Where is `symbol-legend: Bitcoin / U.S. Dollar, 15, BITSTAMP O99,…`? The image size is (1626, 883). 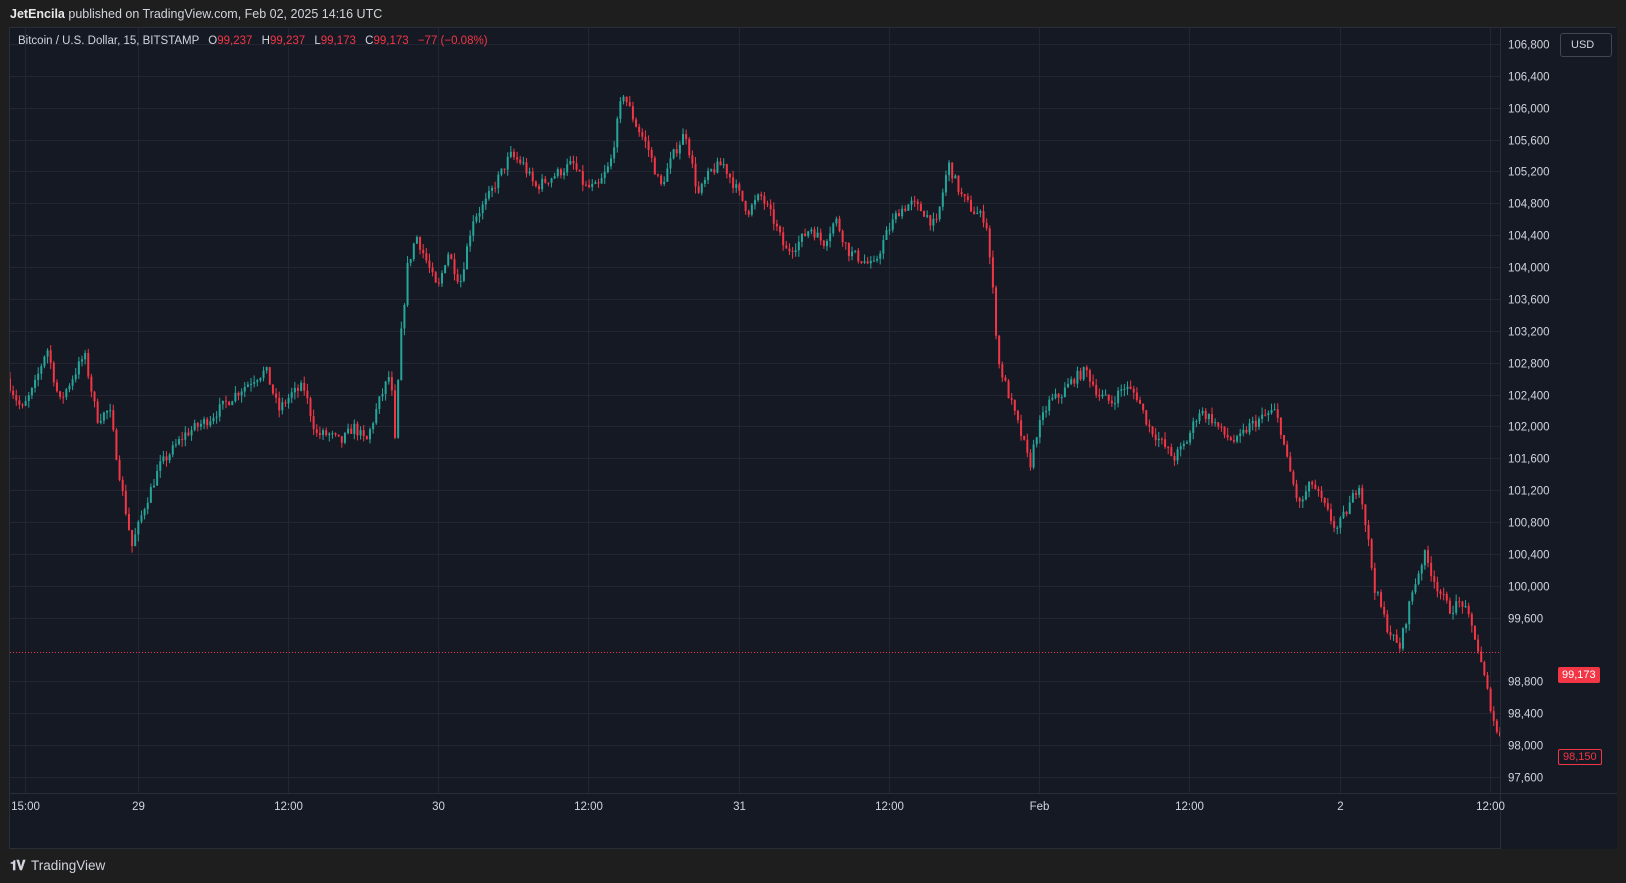 symbol-legend: Bitcoin / U.S. Dollar, 15, BITSTAMP O99,… is located at coordinates (253, 41).